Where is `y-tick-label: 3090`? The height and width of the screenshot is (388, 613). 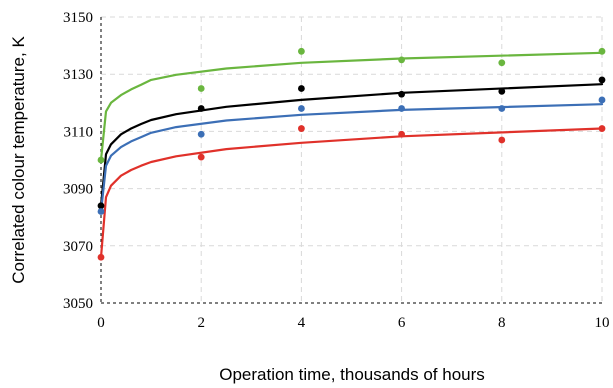 y-tick-label: 3090 is located at coordinates (78, 190).